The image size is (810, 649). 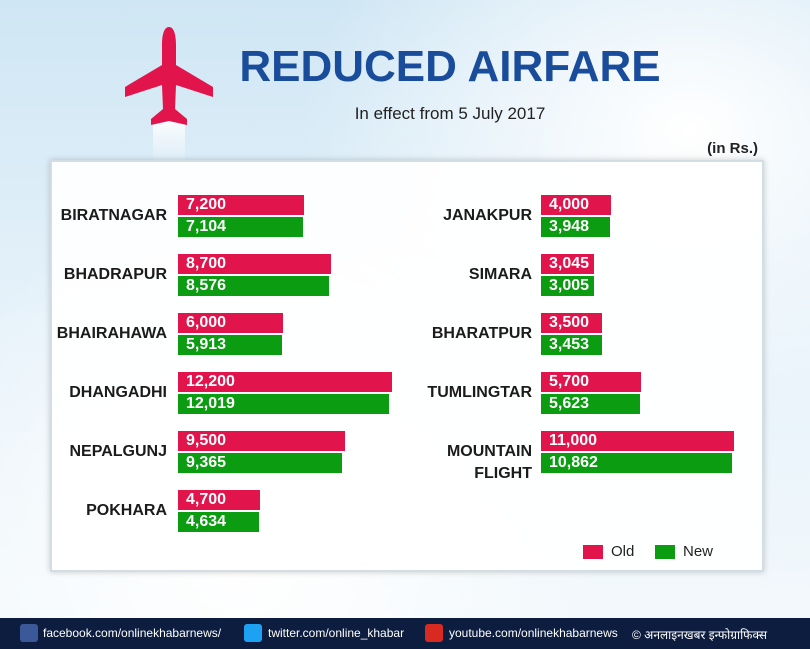 I want to click on value-label: 7,104, so click(x=206, y=226).